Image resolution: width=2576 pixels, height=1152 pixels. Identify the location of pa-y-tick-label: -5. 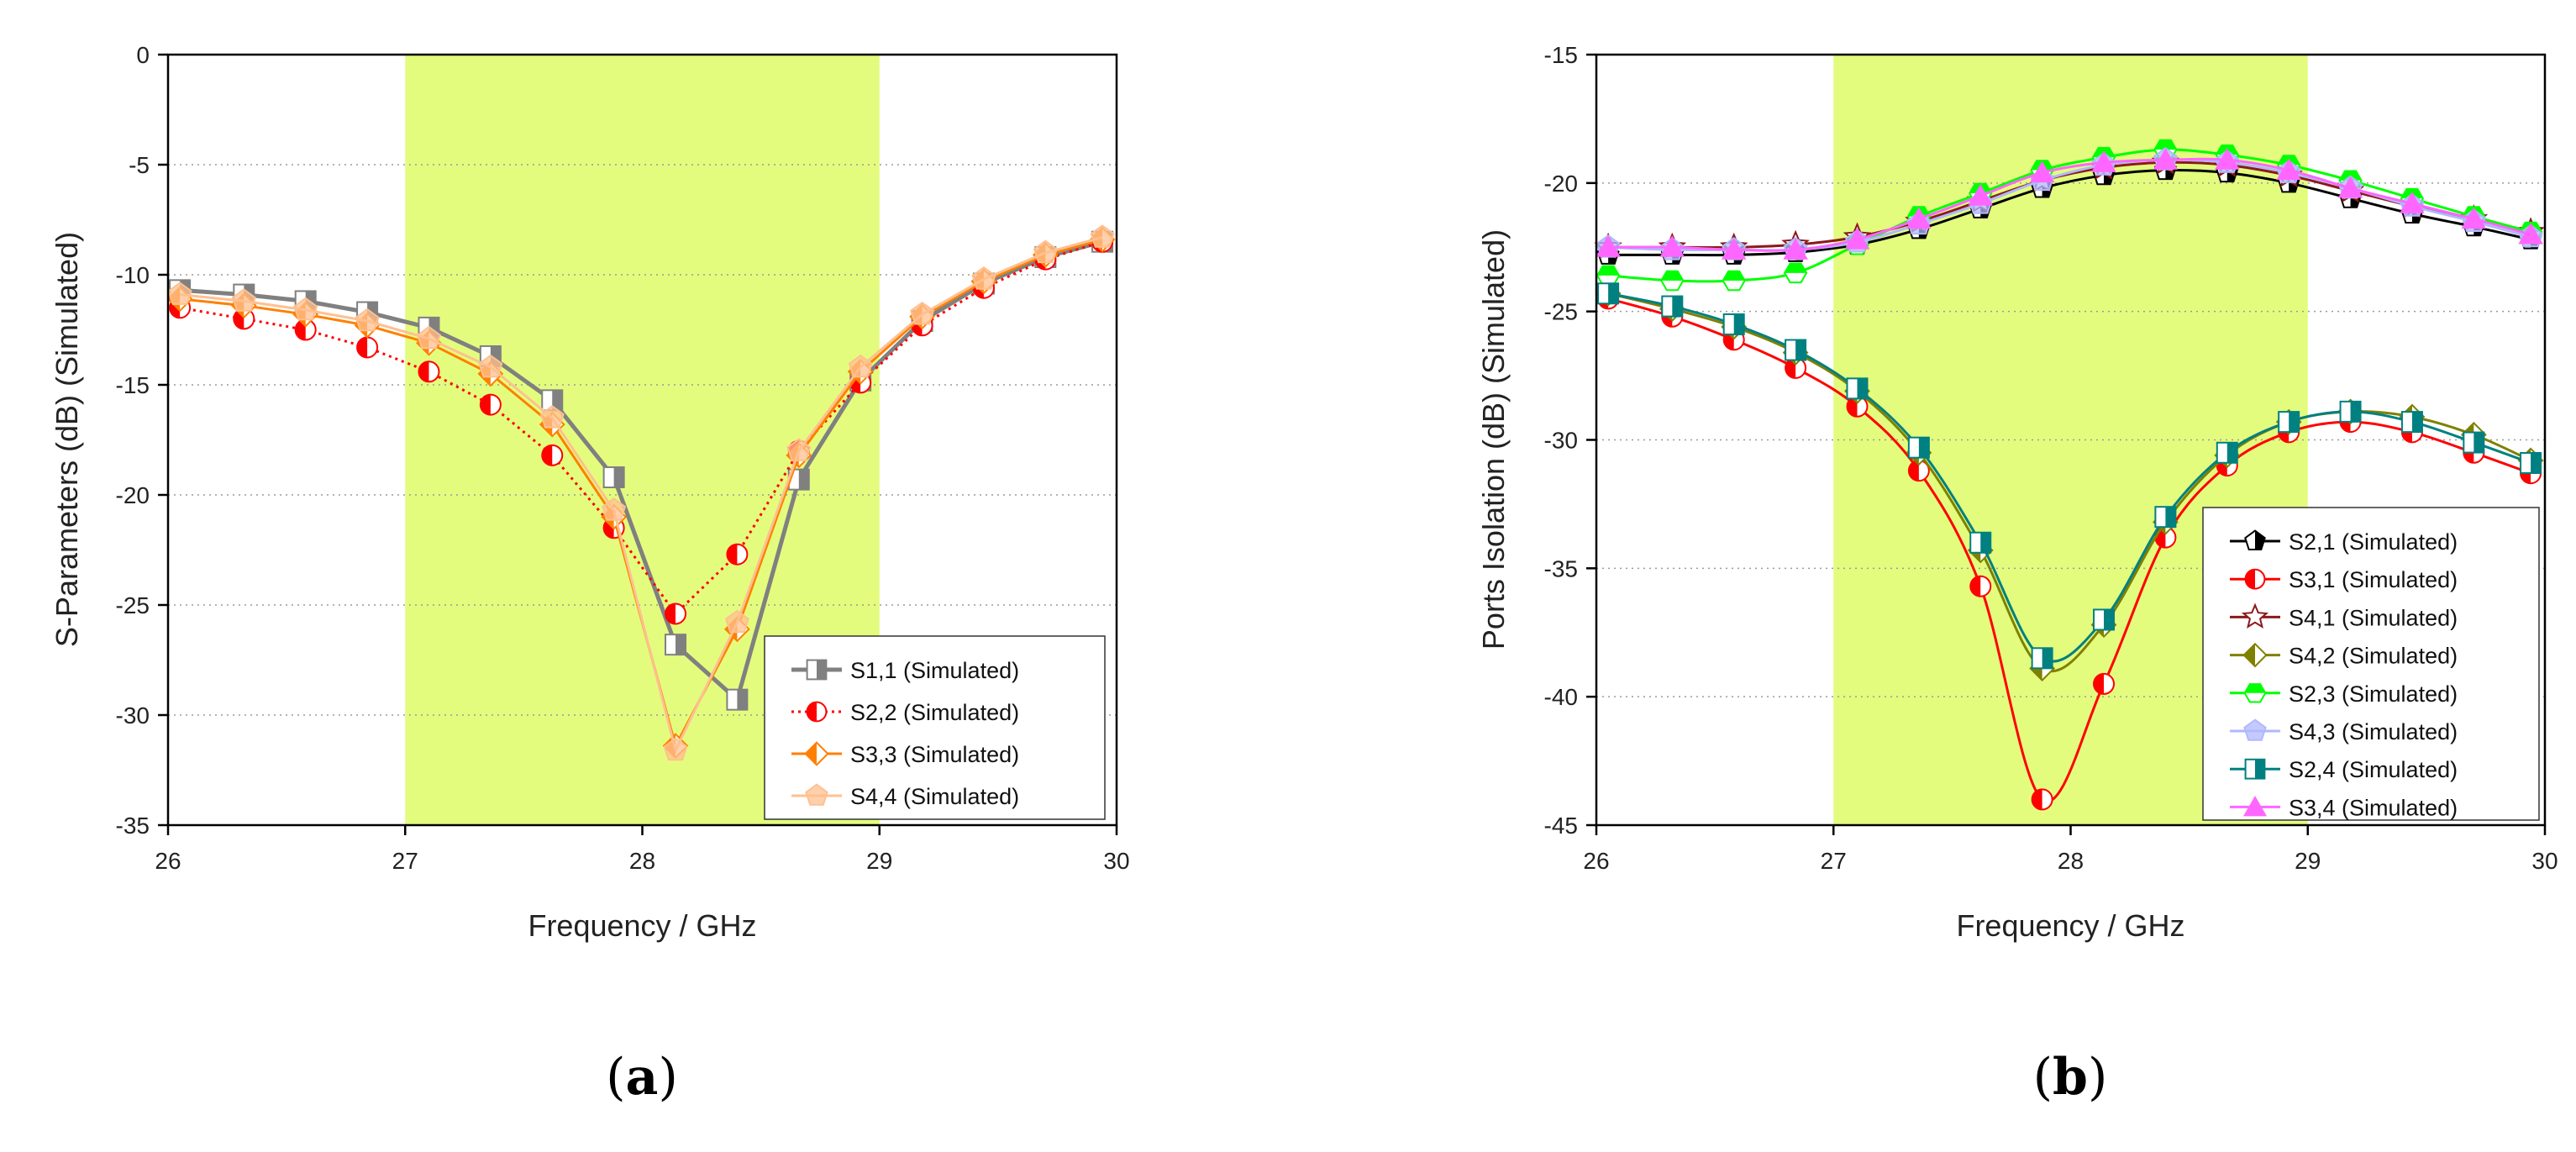
(139, 165).